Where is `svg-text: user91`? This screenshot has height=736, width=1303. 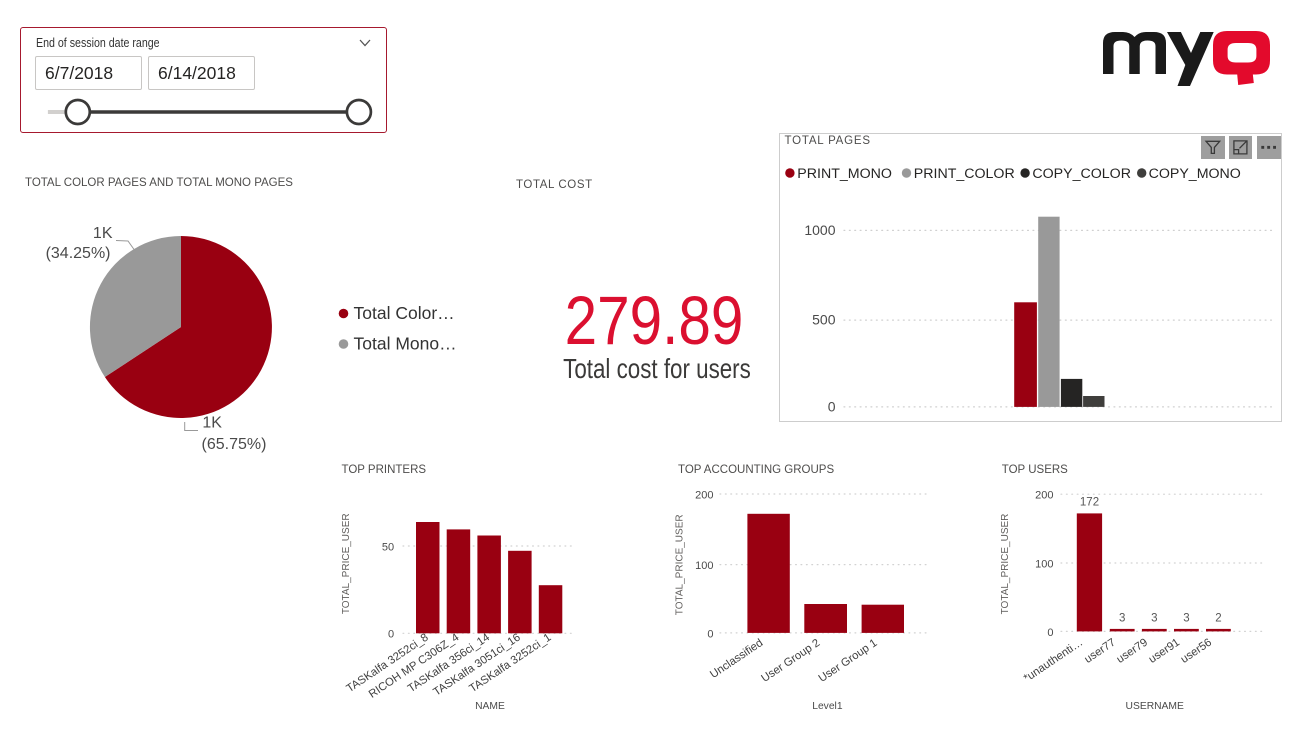 svg-text: user91 is located at coordinates (1164, 651).